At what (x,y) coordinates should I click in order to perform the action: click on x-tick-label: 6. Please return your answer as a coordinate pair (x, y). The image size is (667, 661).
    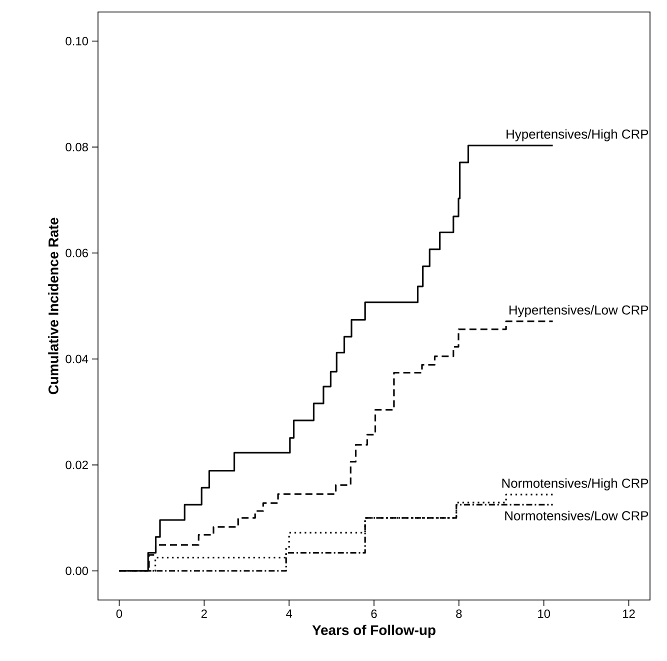
    Looking at the image, I should click on (374, 614).